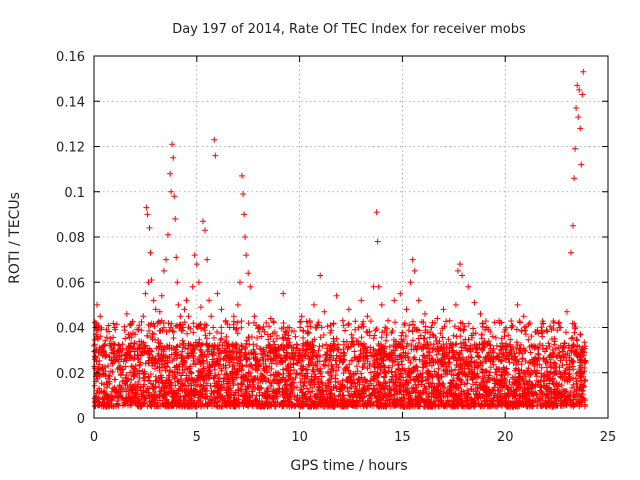 The width and height of the screenshot is (640, 480). I want to click on y-tick-label: 0.06, so click(70, 283).